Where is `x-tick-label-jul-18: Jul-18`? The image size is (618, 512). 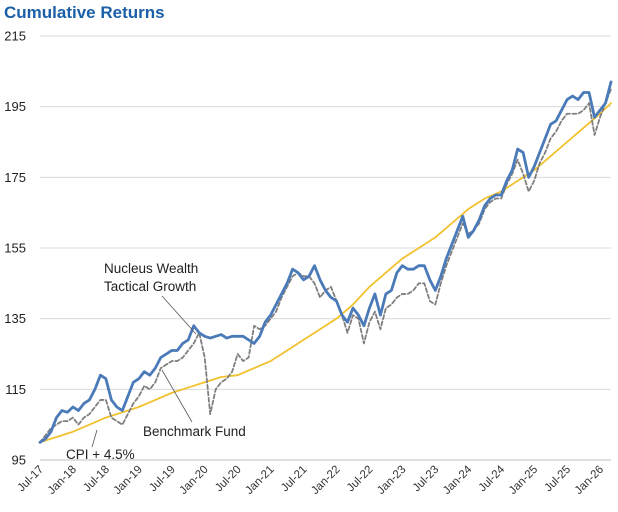 x-tick-label-jul-18: Jul-18 is located at coordinates (96, 479).